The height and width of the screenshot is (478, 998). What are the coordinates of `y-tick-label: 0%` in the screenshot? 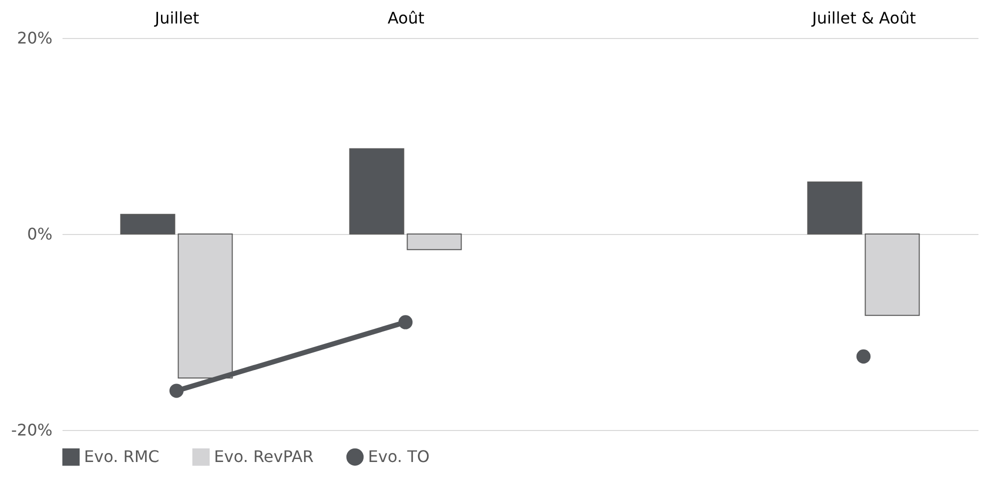 It's located at (39, 234).